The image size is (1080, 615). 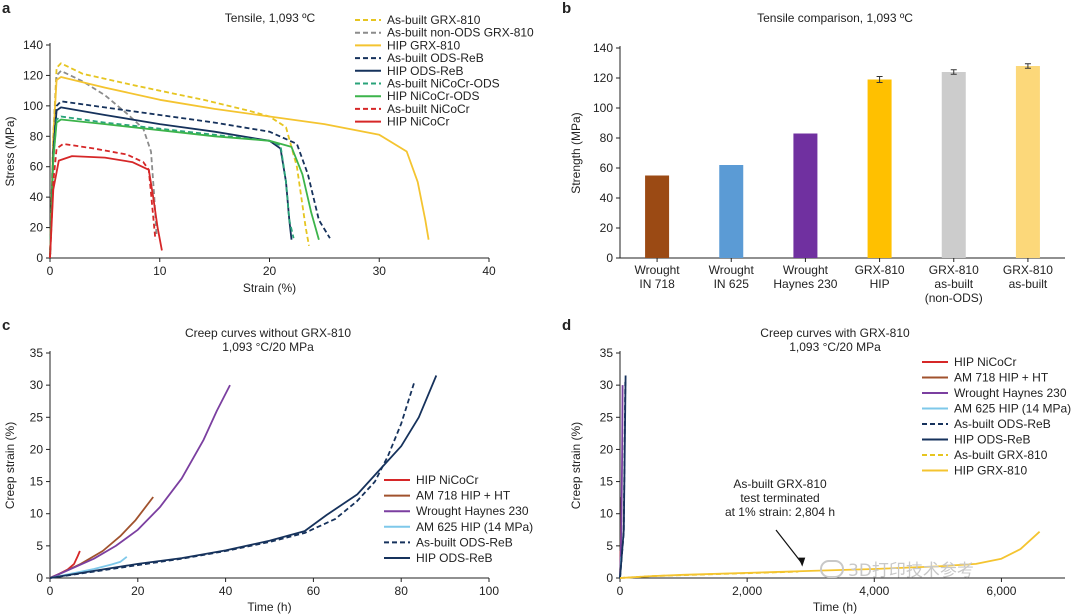 What do you see at coordinates (428, 109) in the screenshot?
I see `legend-label: As-built NiCoCr` at bounding box center [428, 109].